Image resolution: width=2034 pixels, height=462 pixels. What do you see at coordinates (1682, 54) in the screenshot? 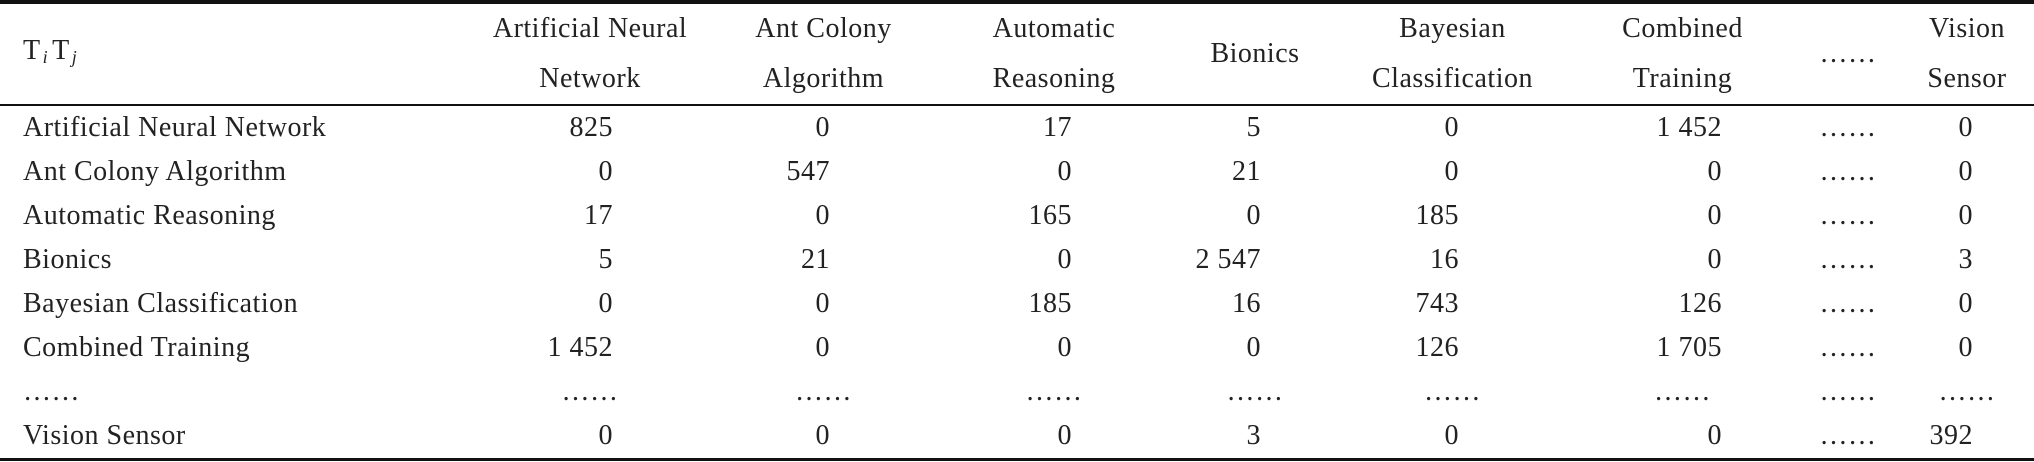
I see `column-header: Combined Training` at bounding box center [1682, 54].